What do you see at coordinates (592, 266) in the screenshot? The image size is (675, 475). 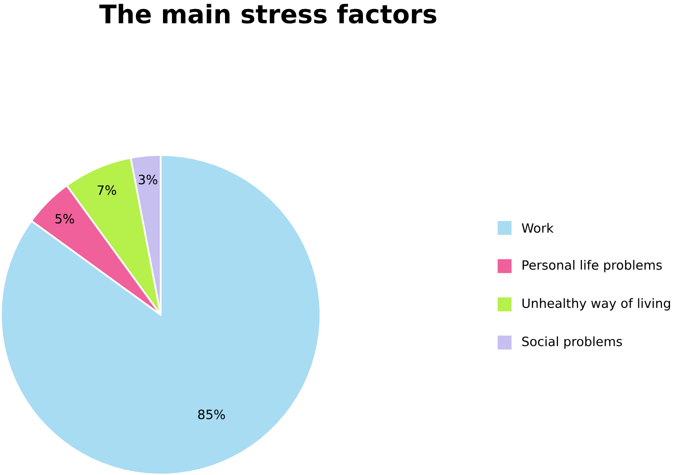 I see `legend-label: Personal life problems` at bounding box center [592, 266].